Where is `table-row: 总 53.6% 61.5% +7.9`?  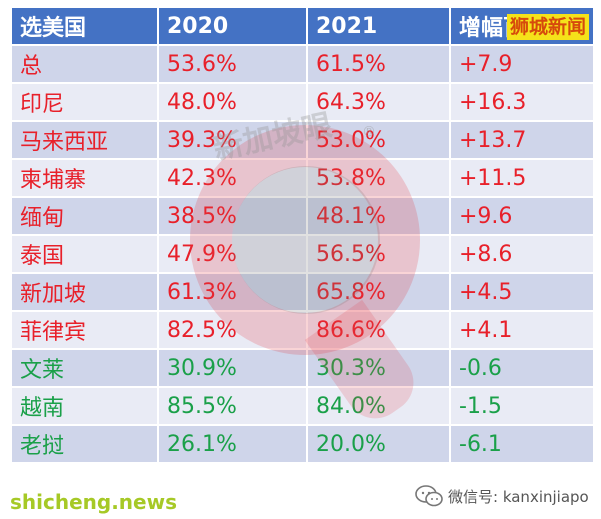
table-row: 总 53.6% 61.5% +7.9 is located at coordinates (302, 64).